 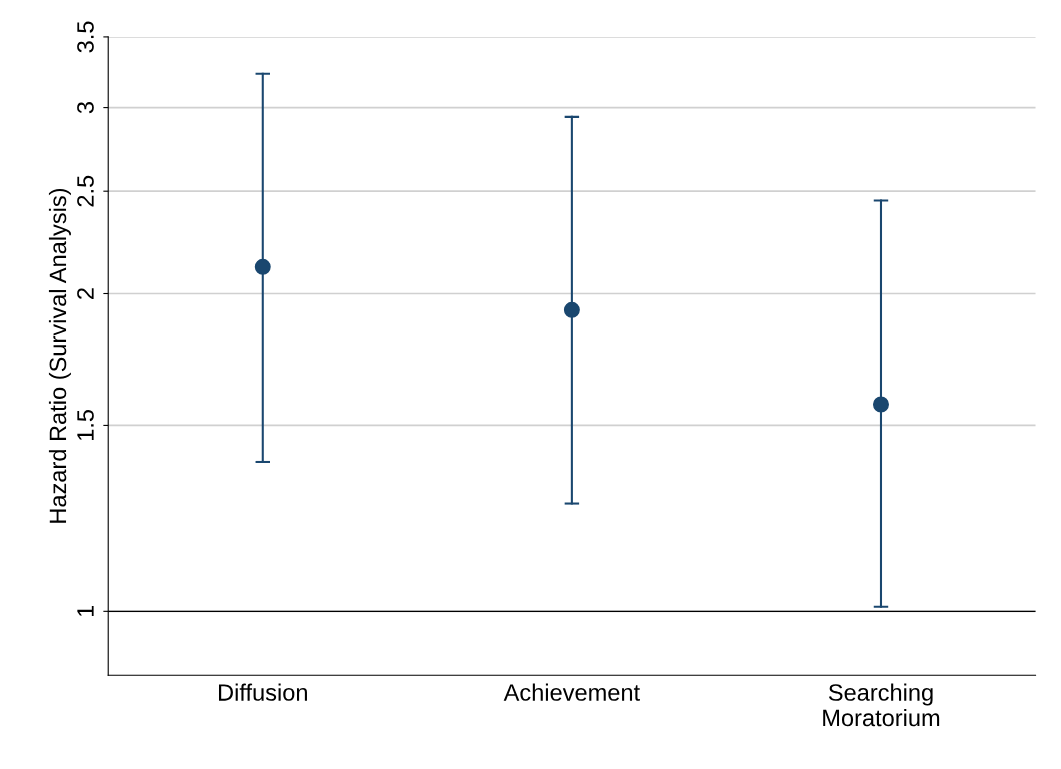 I want to click on y-tick-label: 3, so click(x=85, y=108).